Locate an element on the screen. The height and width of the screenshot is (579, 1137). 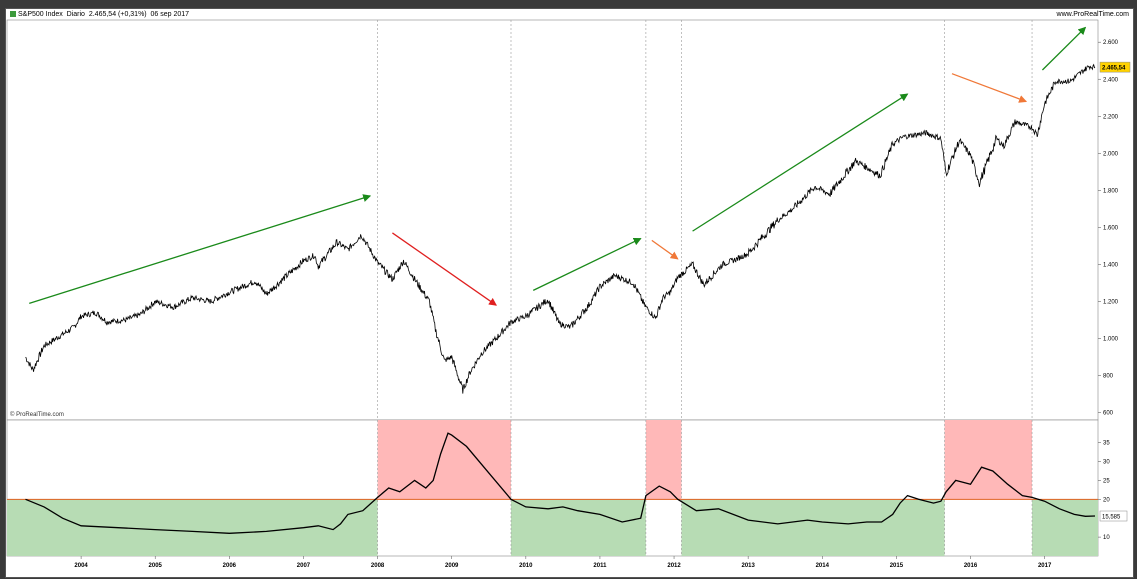
x-tick-label: 2010 is located at coordinates (526, 566).